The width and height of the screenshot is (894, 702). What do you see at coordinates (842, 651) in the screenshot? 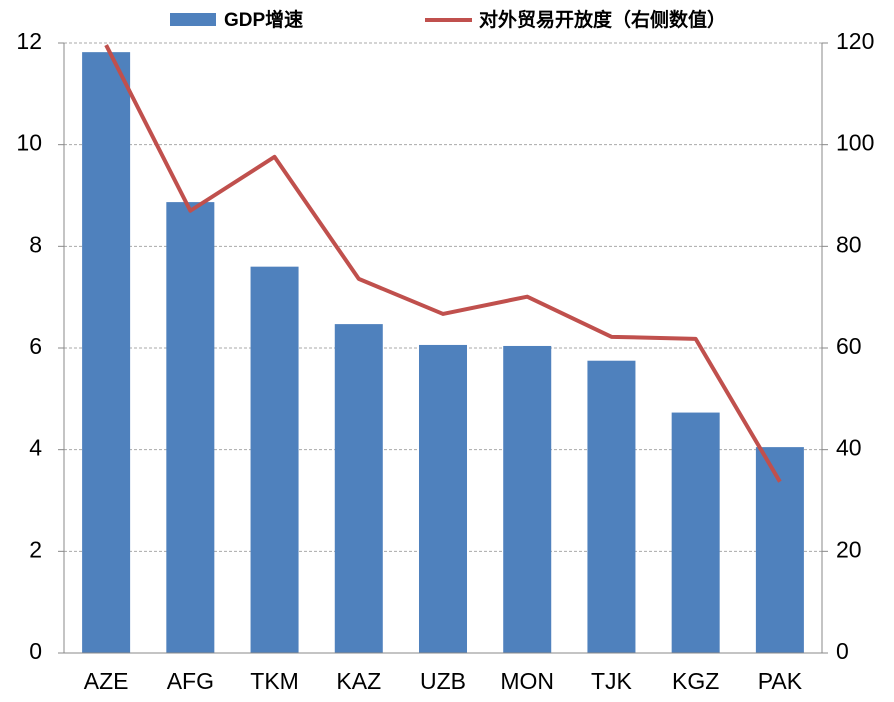
I see `y2-tick-label: 0` at bounding box center [842, 651].